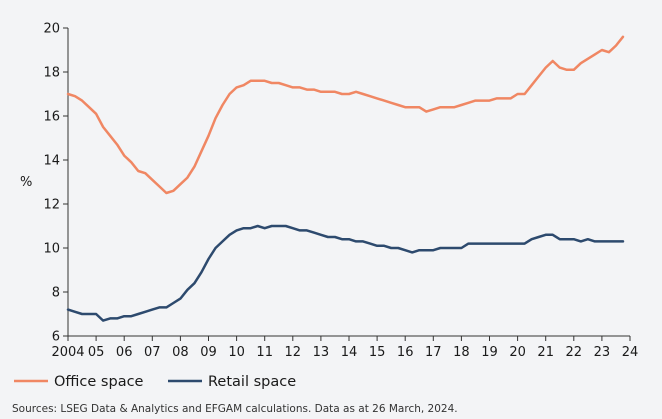  Describe the element at coordinates (51, 73) in the screenshot. I see `y-tick-label: 18` at that location.